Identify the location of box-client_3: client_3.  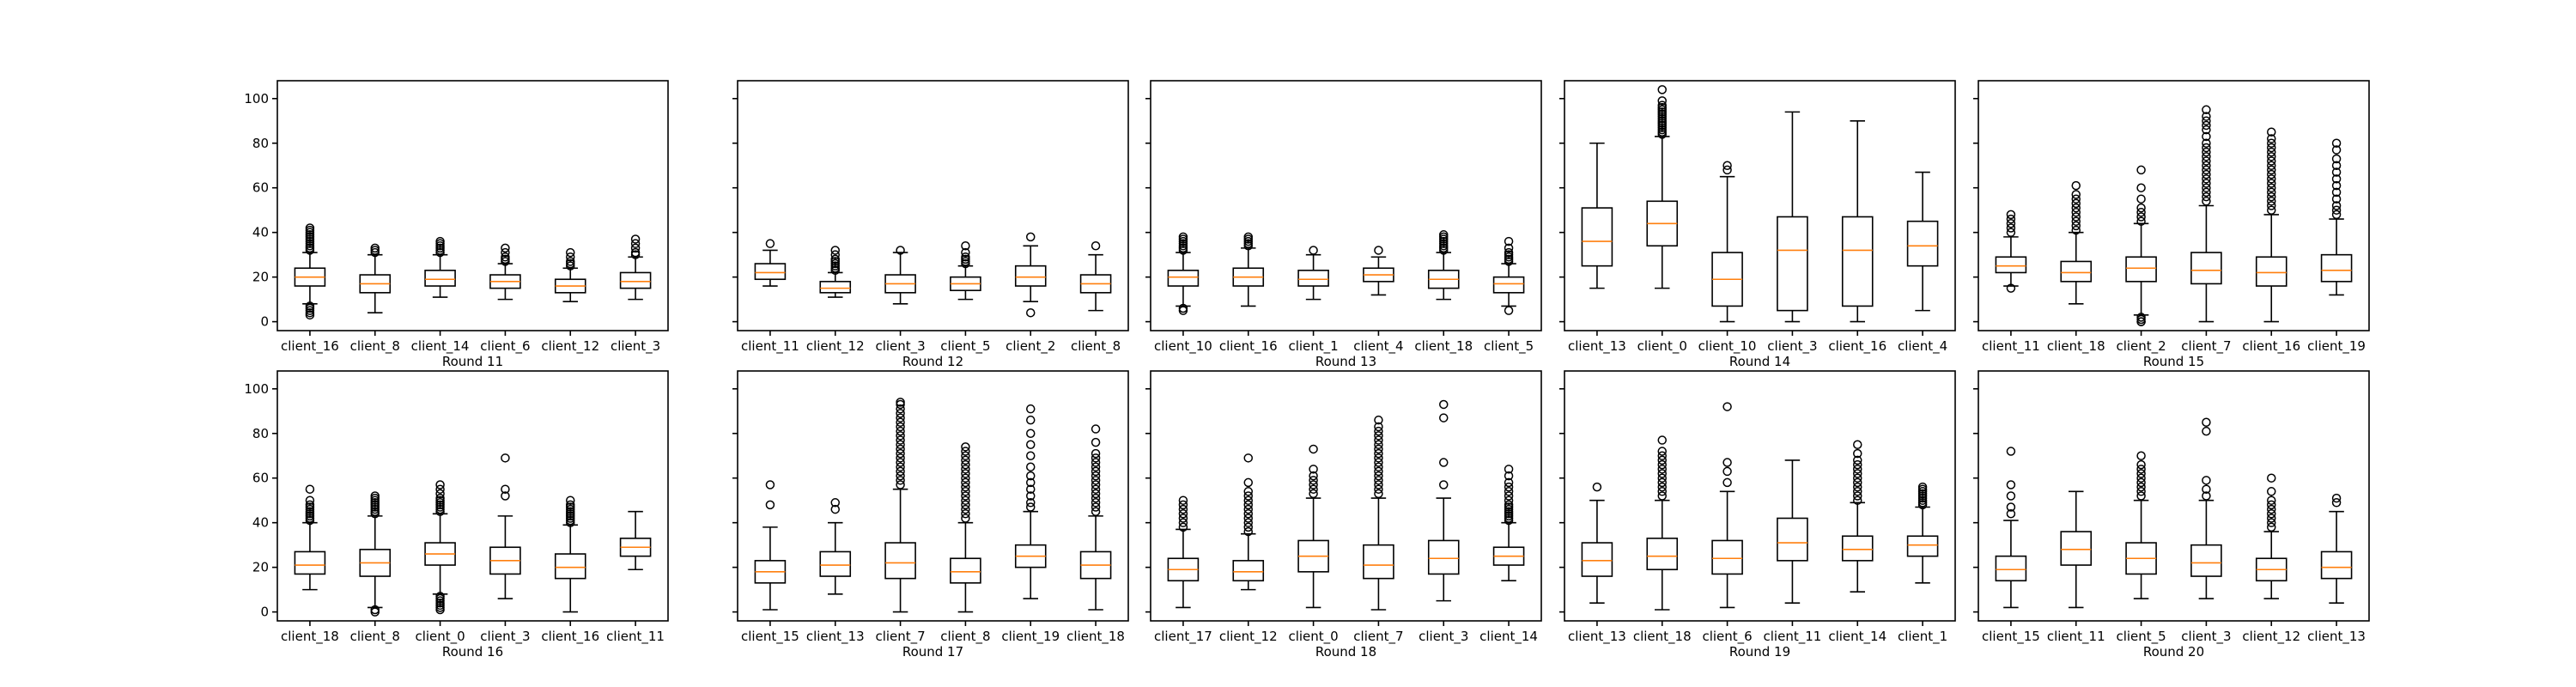
(2207, 531).